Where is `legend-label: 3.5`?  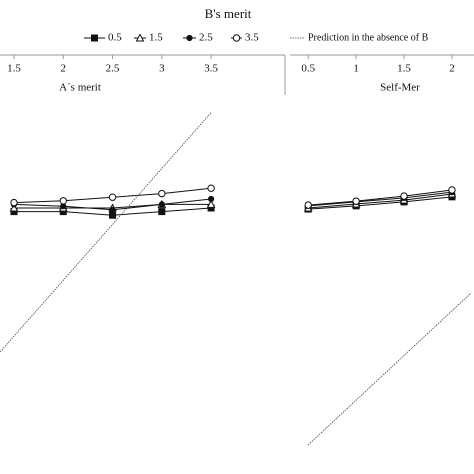 legend-label: 3.5 is located at coordinates (252, 38).